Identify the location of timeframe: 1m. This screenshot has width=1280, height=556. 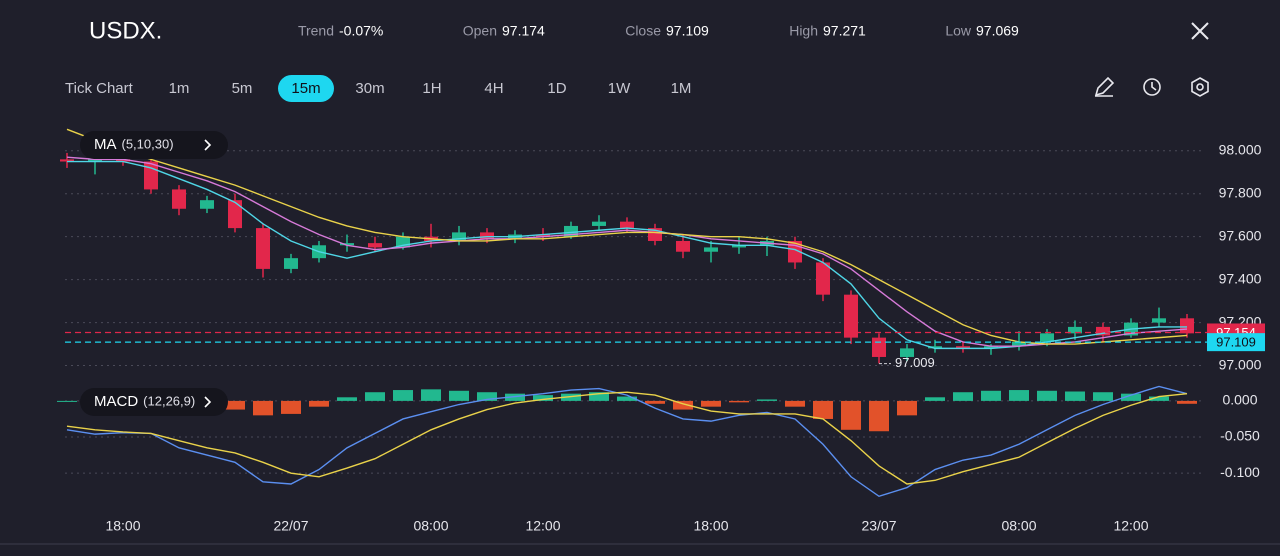
(179, 88).